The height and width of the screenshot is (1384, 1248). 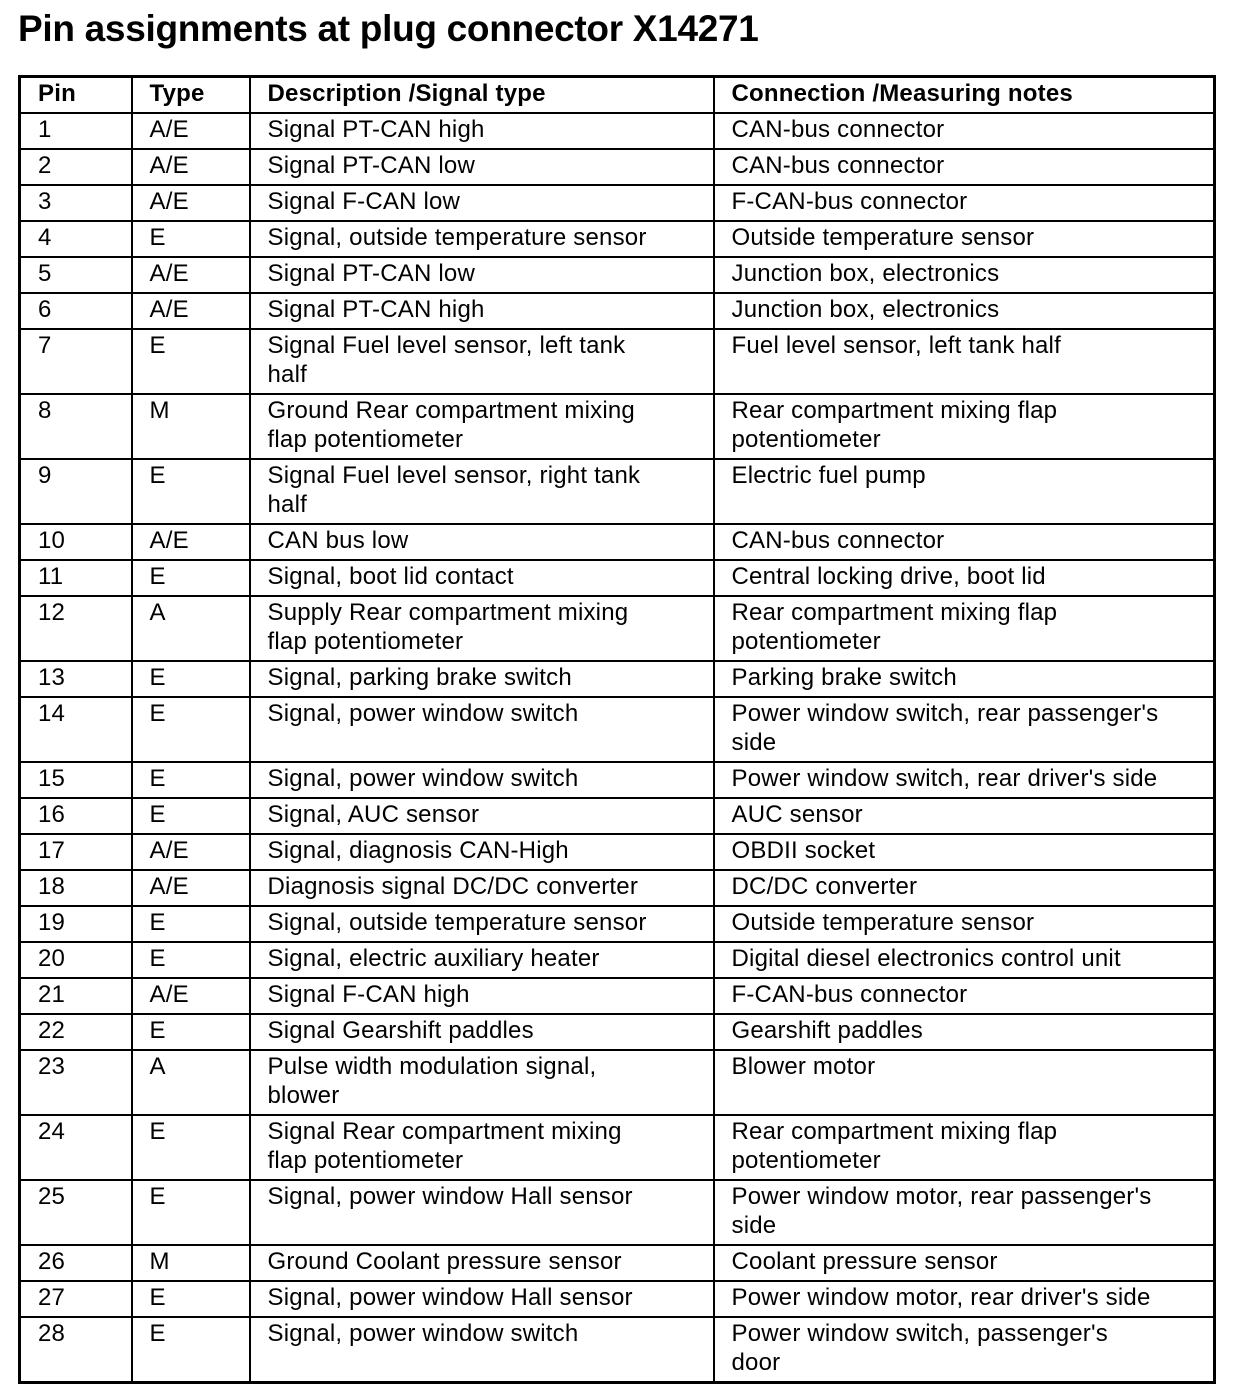 I want to click on pin-cell: 27, so click(x=75, y=1299).